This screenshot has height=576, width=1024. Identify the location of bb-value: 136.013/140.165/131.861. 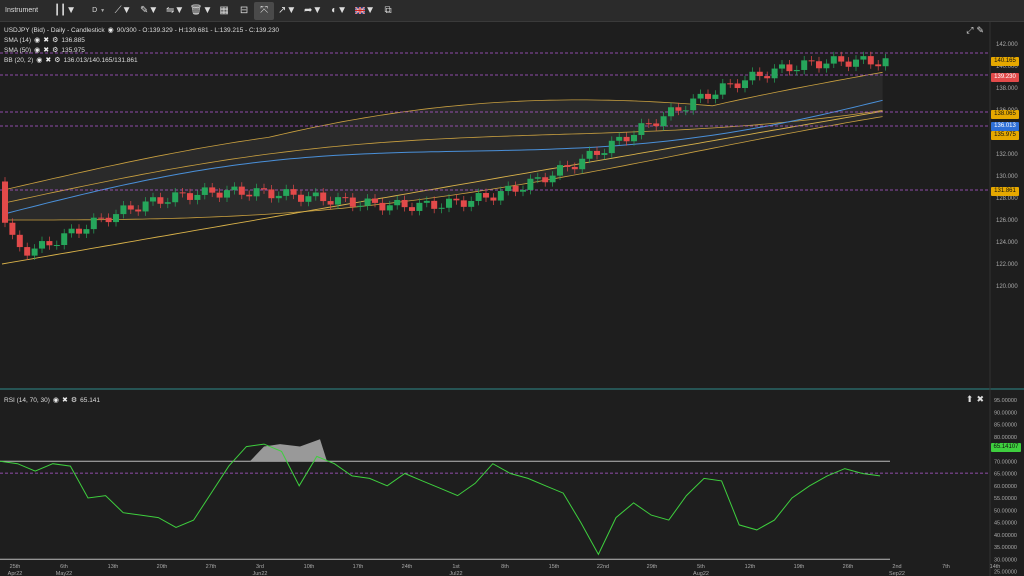
(100, 60).